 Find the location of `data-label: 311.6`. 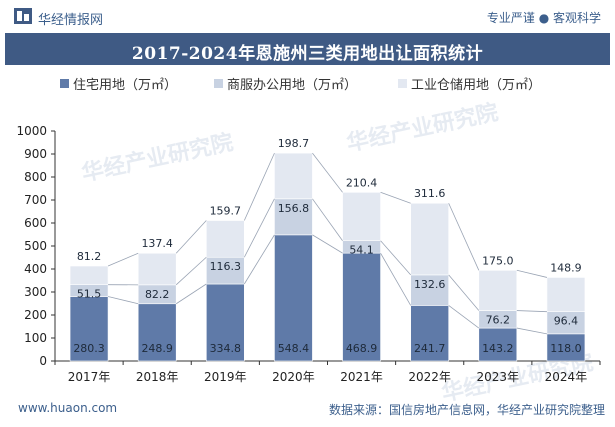

data-label: 311.6 is located at coordinates (430, 193).